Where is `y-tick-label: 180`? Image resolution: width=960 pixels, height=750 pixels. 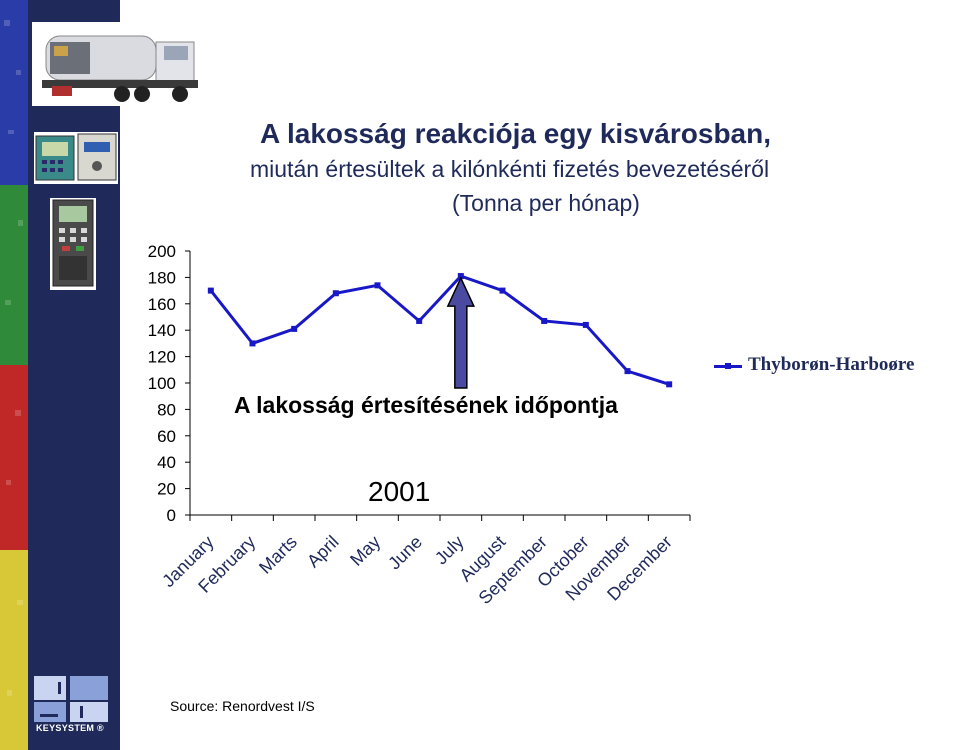 y-tick-label: 180 is located at coordinates (162, 277).